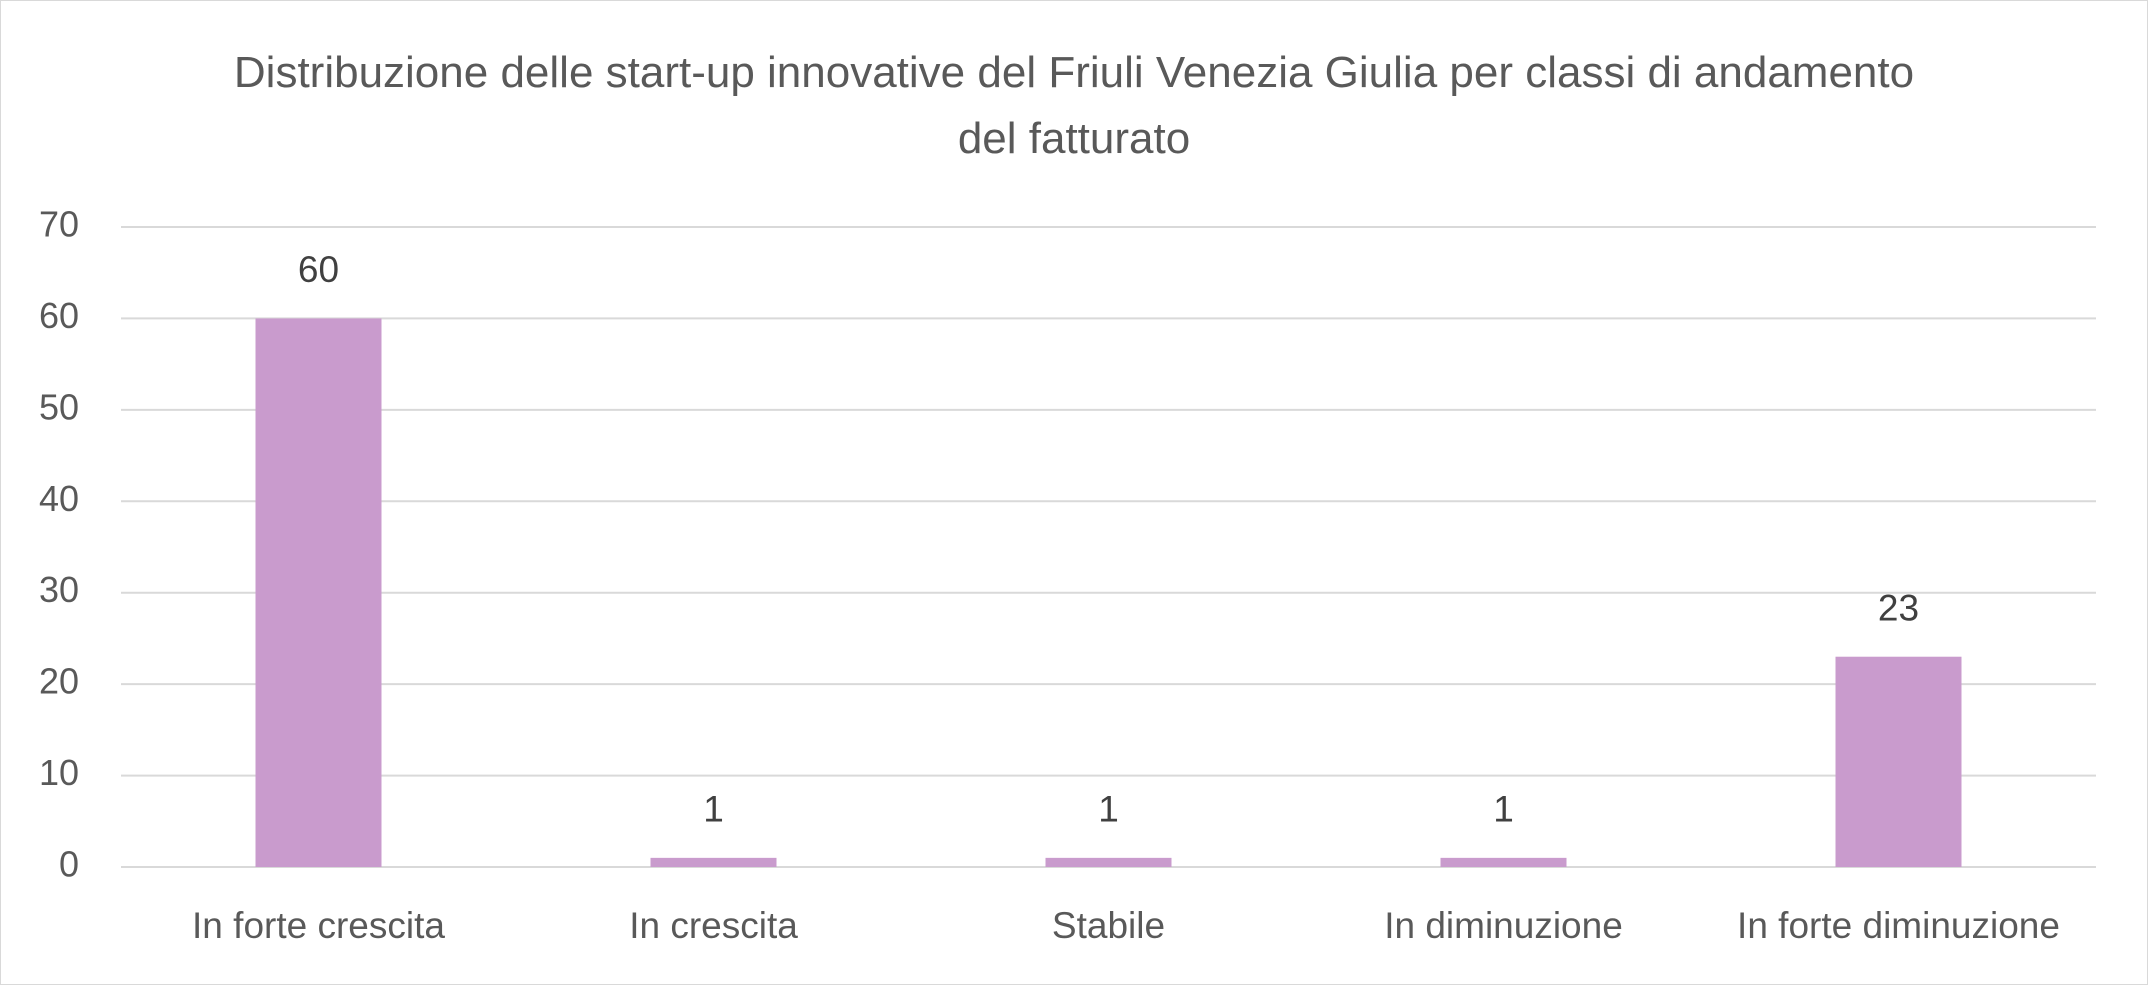  Describe the element at coordinates (69, 864) in the screenshot. I see `y-tick-label: 0` at that location.